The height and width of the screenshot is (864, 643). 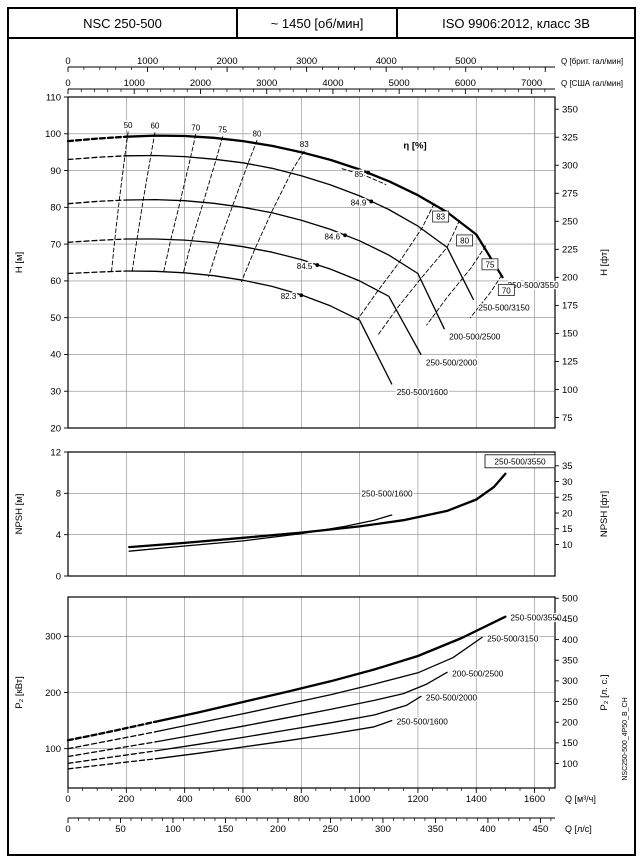 What do you see at coordinates (358, 174) in the screenshot?
I see `svg-text: 85` at bounding box center [358, 174].